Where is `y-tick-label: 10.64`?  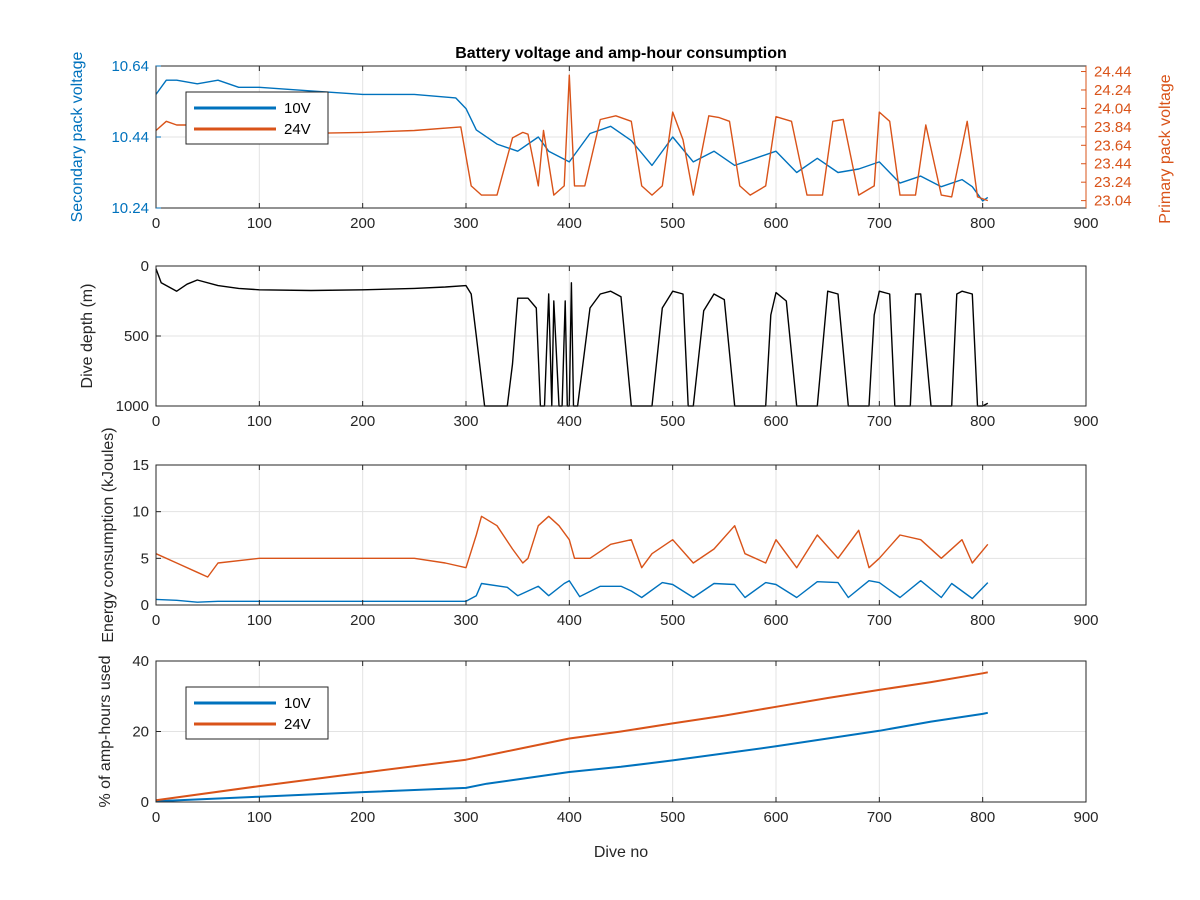
y-tick-label: 10.64 is located at coordinates (130, 66).